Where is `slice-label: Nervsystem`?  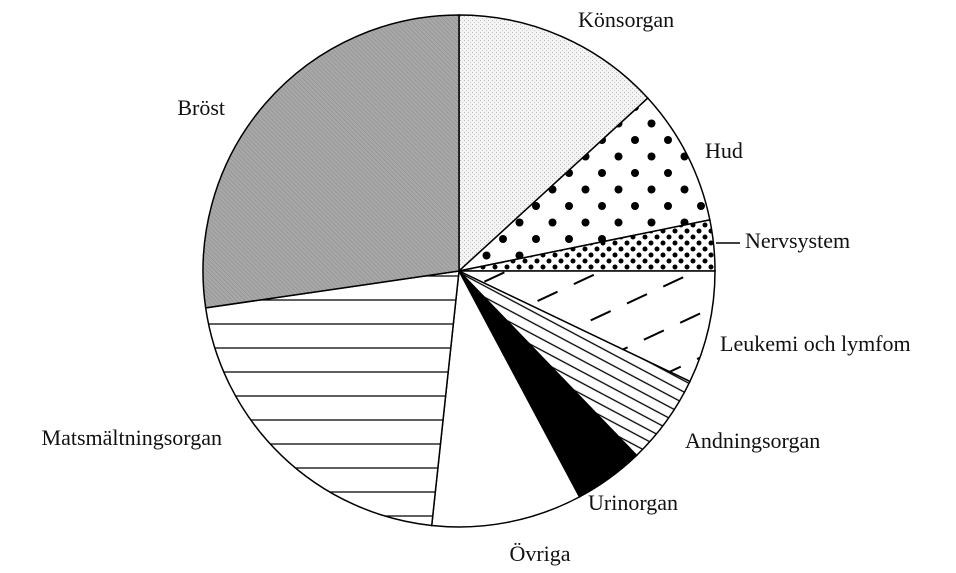
slice-label: Nervsystem is located at coordinates (797, 240).